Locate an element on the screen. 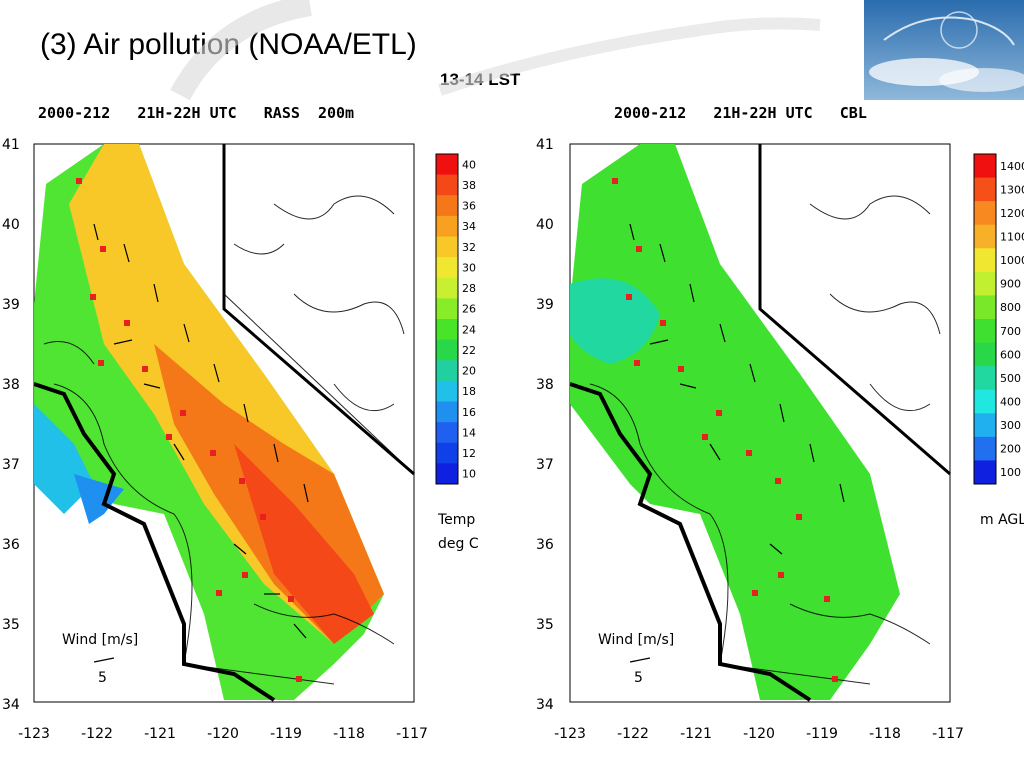 This screenshot has height=768, width=1024. colorbar-tick-label: 600 is located at coordinates (1010, 354).